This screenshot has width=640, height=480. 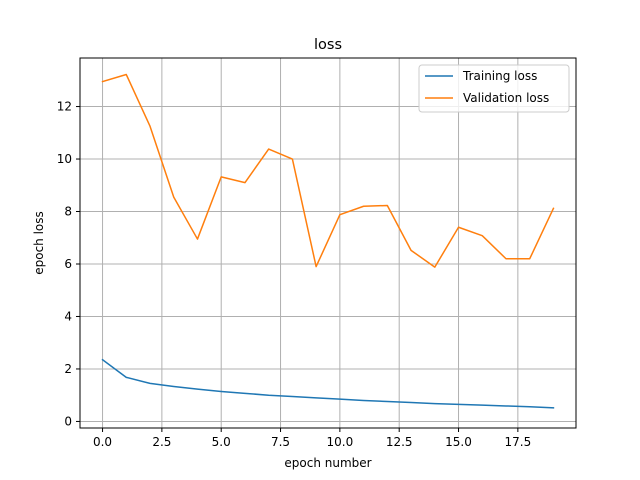 What do you see at coordinates (68, 264) in the screenshot?
I see `y-tick-label: 6` at bounding box center [68, 264].